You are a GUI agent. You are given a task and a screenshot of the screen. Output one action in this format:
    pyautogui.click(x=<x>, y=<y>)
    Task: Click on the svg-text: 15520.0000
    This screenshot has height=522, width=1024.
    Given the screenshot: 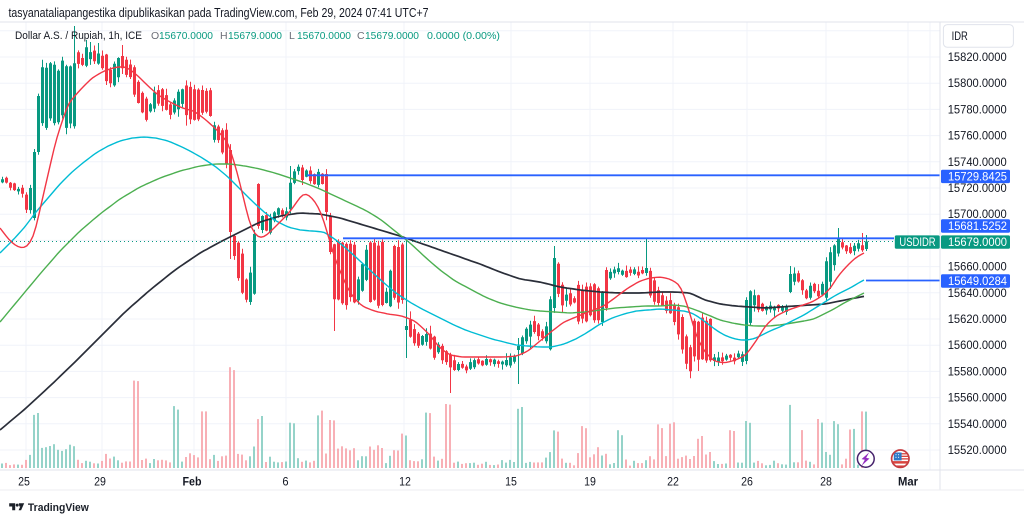 What is the action you would take?
    pyautogui.click(x=977, y=451)
    